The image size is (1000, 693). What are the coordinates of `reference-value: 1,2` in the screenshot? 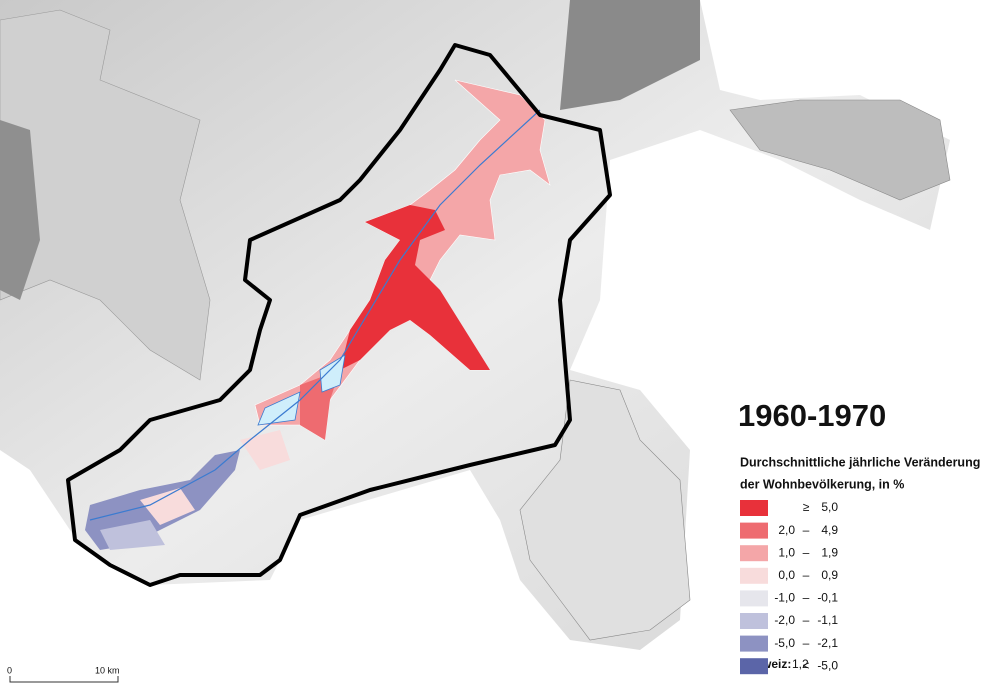 It's located at (800, 664).